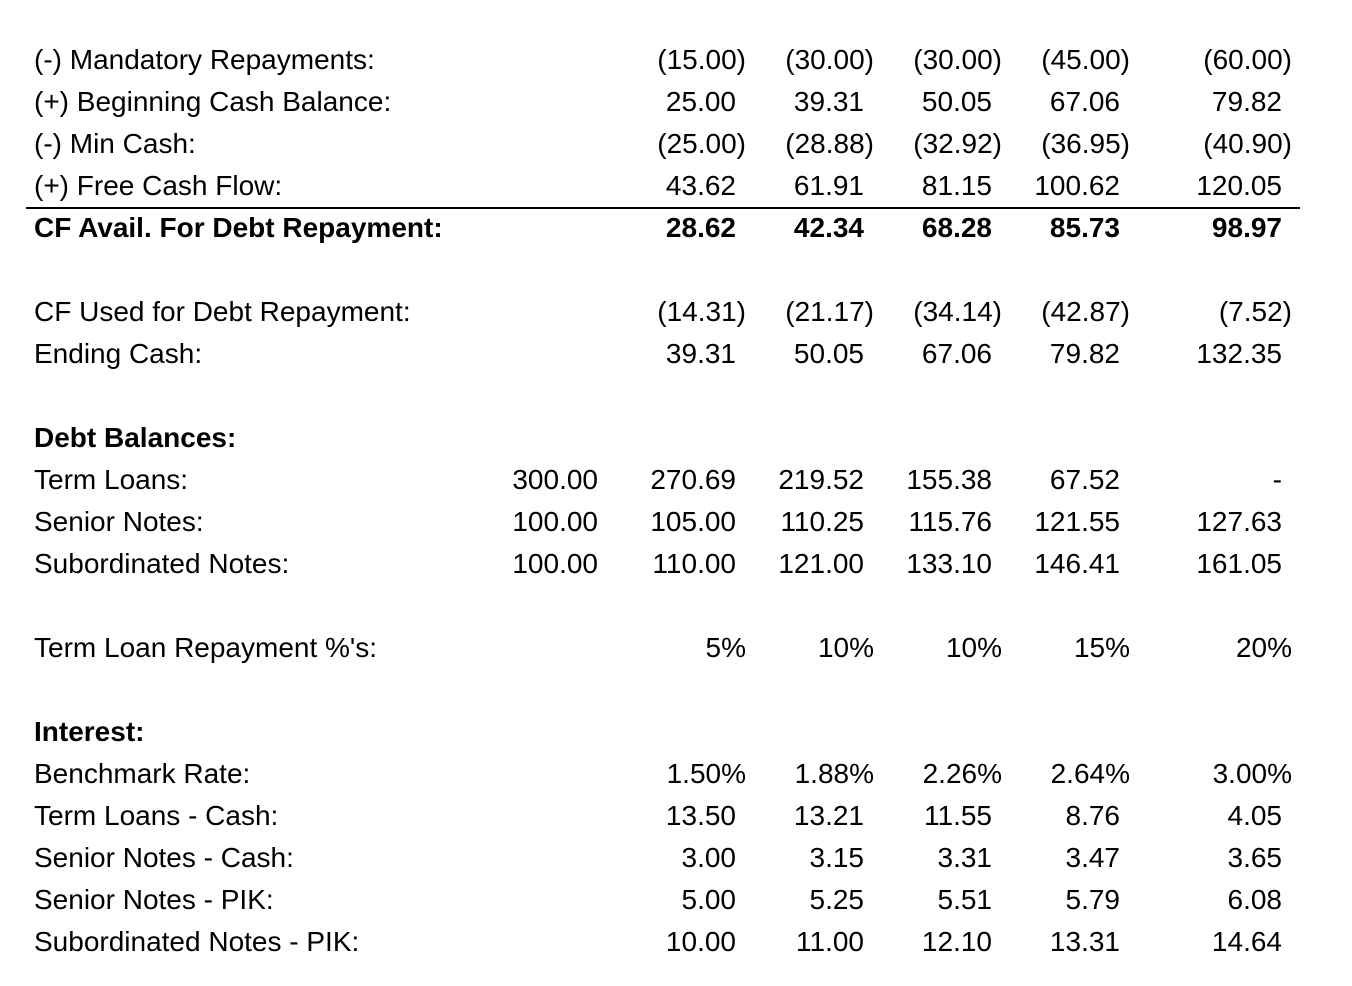 Image resolution: width=1352 pixels, height=986 pixels. Describe the element at coordinates (837, 857) in the screenshot. I see `value-cell: 3.15` at that location.